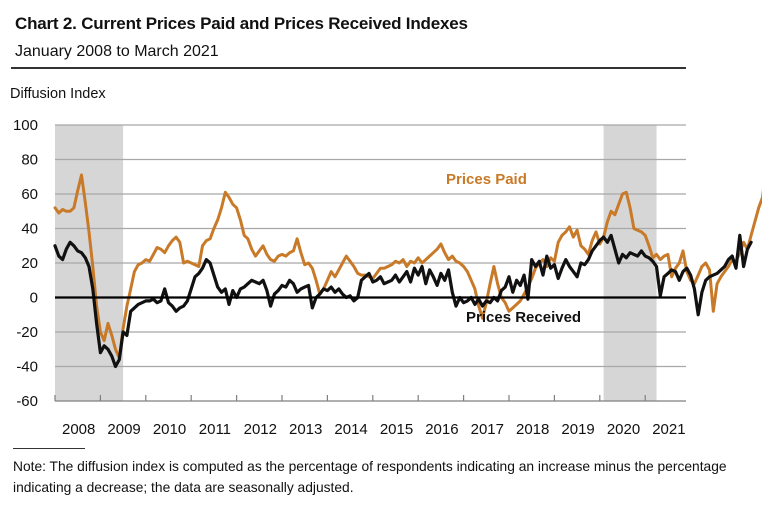 This screenshot has height=517, width=762. I want to click on y-tick-label: 80, so click(29, 160).